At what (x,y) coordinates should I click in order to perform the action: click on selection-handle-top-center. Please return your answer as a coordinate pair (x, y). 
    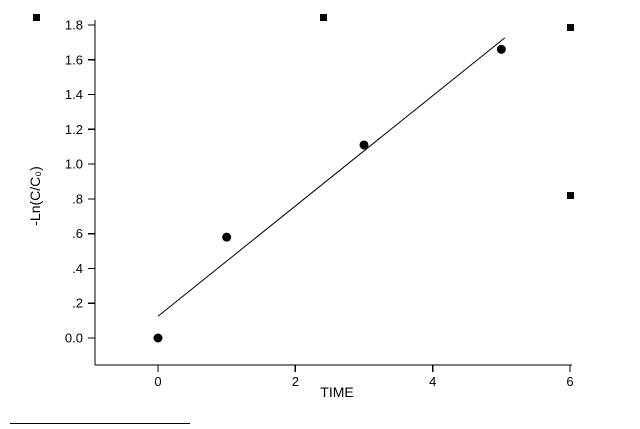
    Looking at the image, I should click on (323, 17).